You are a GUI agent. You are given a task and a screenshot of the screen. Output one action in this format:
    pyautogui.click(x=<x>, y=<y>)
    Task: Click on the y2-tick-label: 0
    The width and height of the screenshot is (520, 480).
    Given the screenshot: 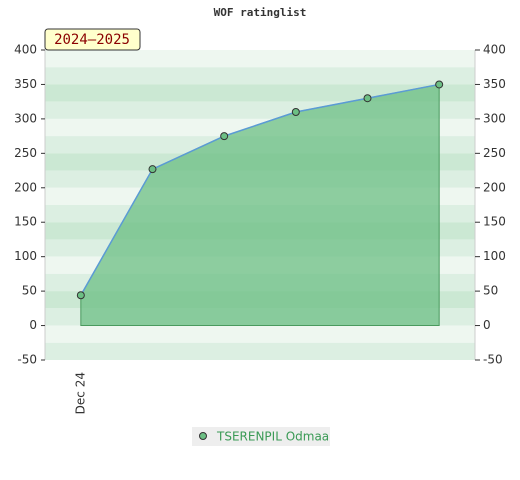 What is the action you would take?
    pyautogui.click(x=487, y=325)
    